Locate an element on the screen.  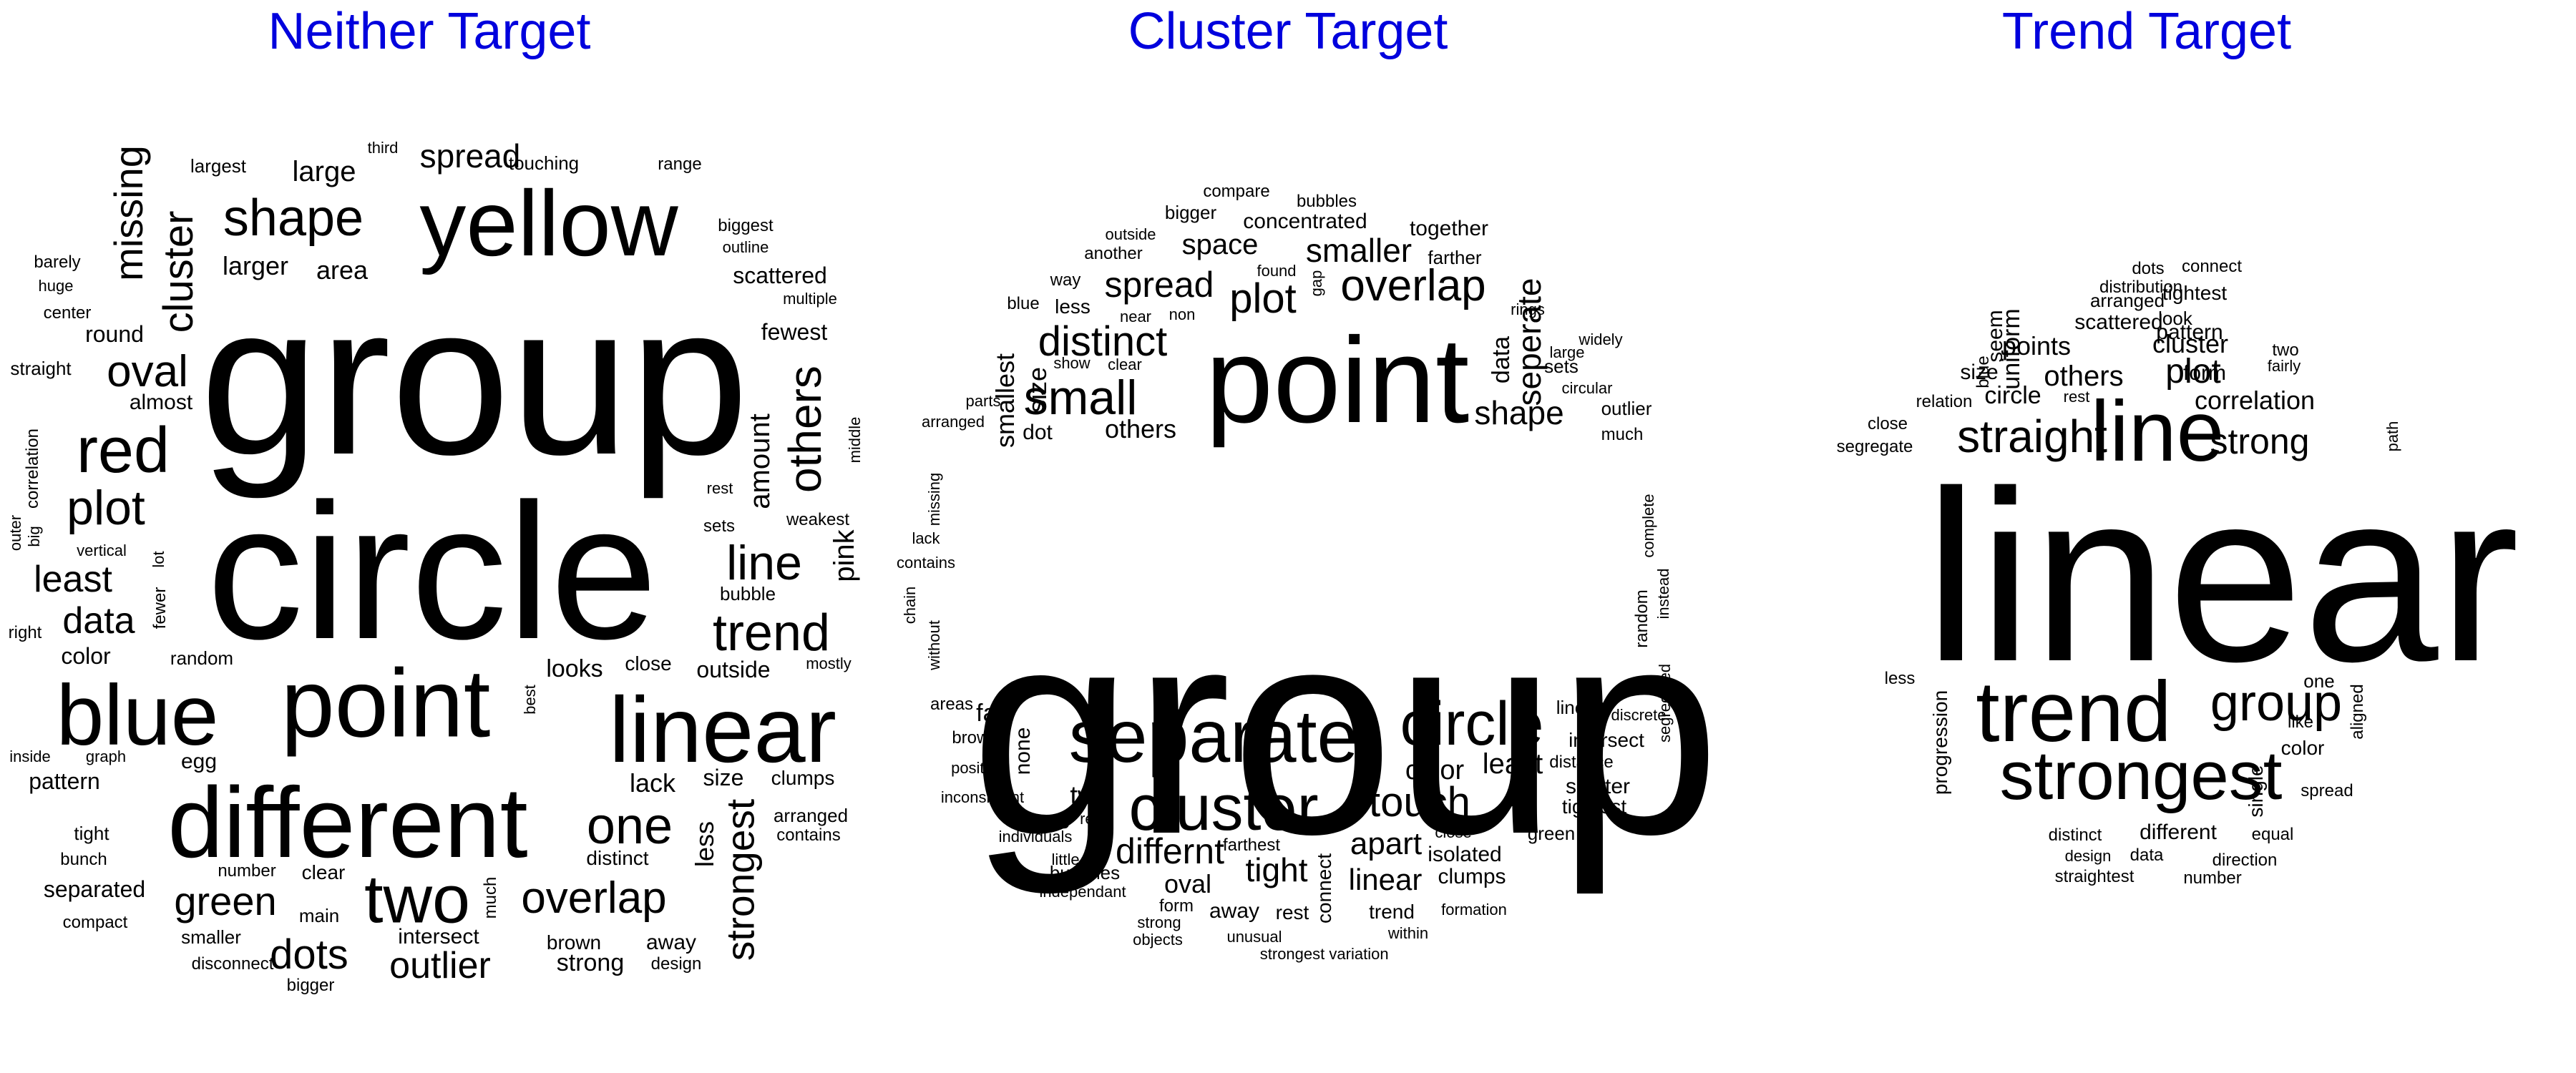
cloud-word: main is located at coordinates (319, 915).